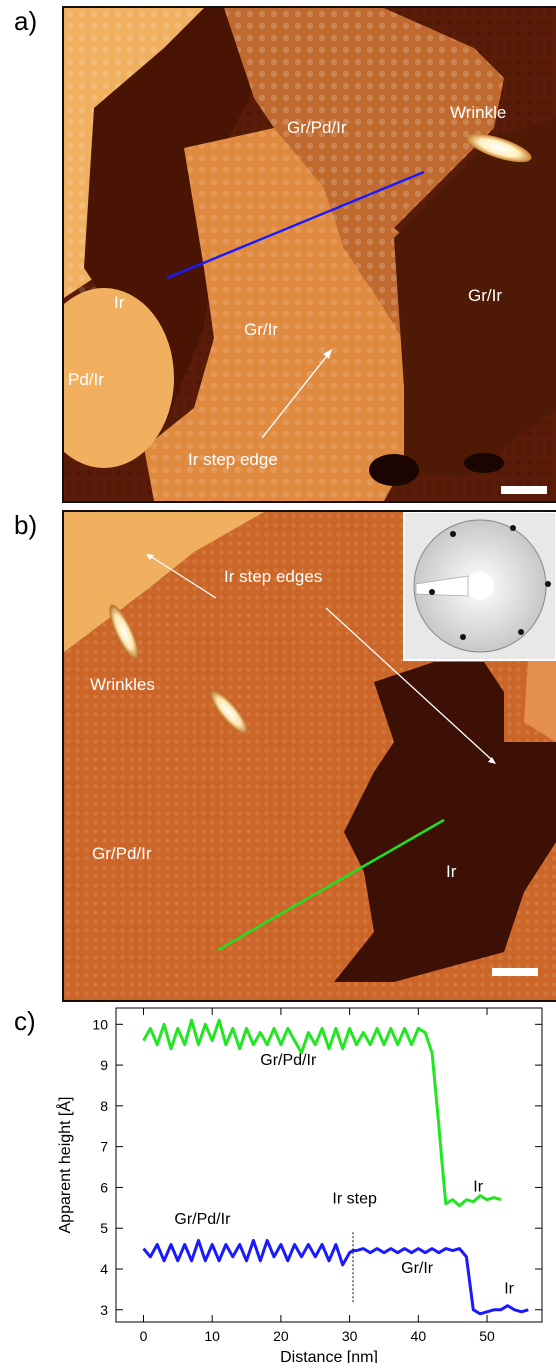  Describe the element at coordinates (122, 853) in the screenshot. I see `label-gr-pd-ir-b: Gr/Pd/Ir` at that location.